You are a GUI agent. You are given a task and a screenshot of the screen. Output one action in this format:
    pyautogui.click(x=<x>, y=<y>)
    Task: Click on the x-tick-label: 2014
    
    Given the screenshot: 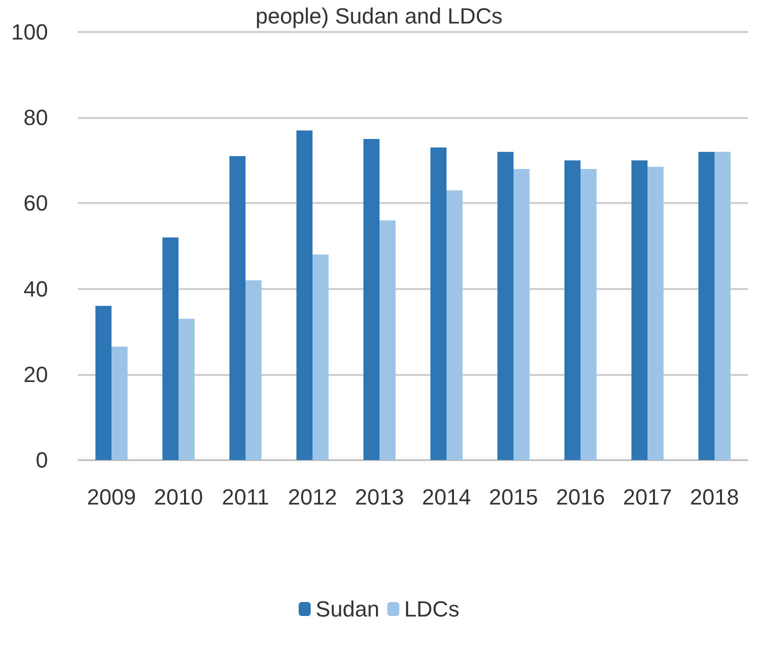 What is the action you would take?
    pyautogui.click(x=446, y=497)
    